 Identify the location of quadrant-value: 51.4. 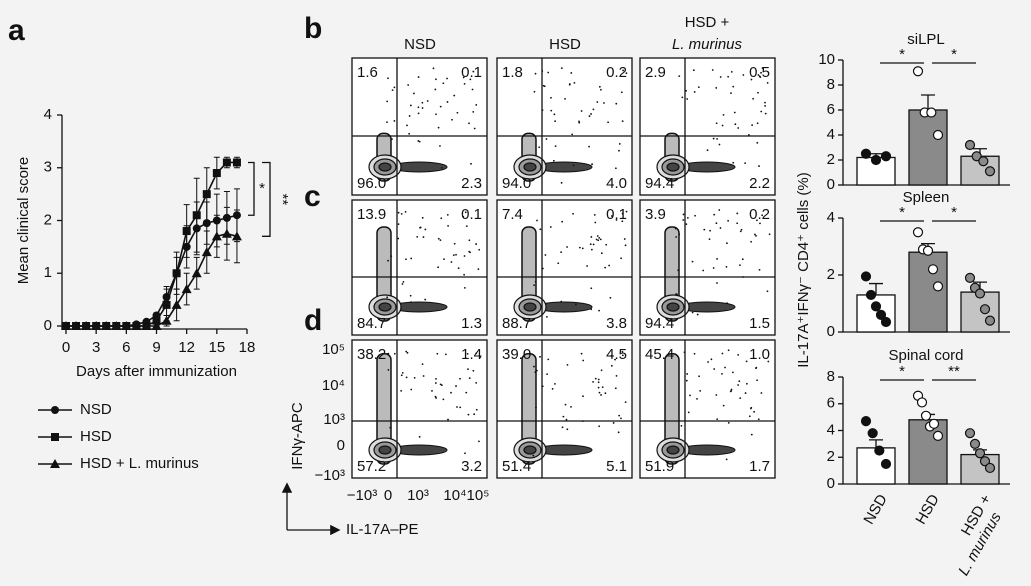
(516, 466).